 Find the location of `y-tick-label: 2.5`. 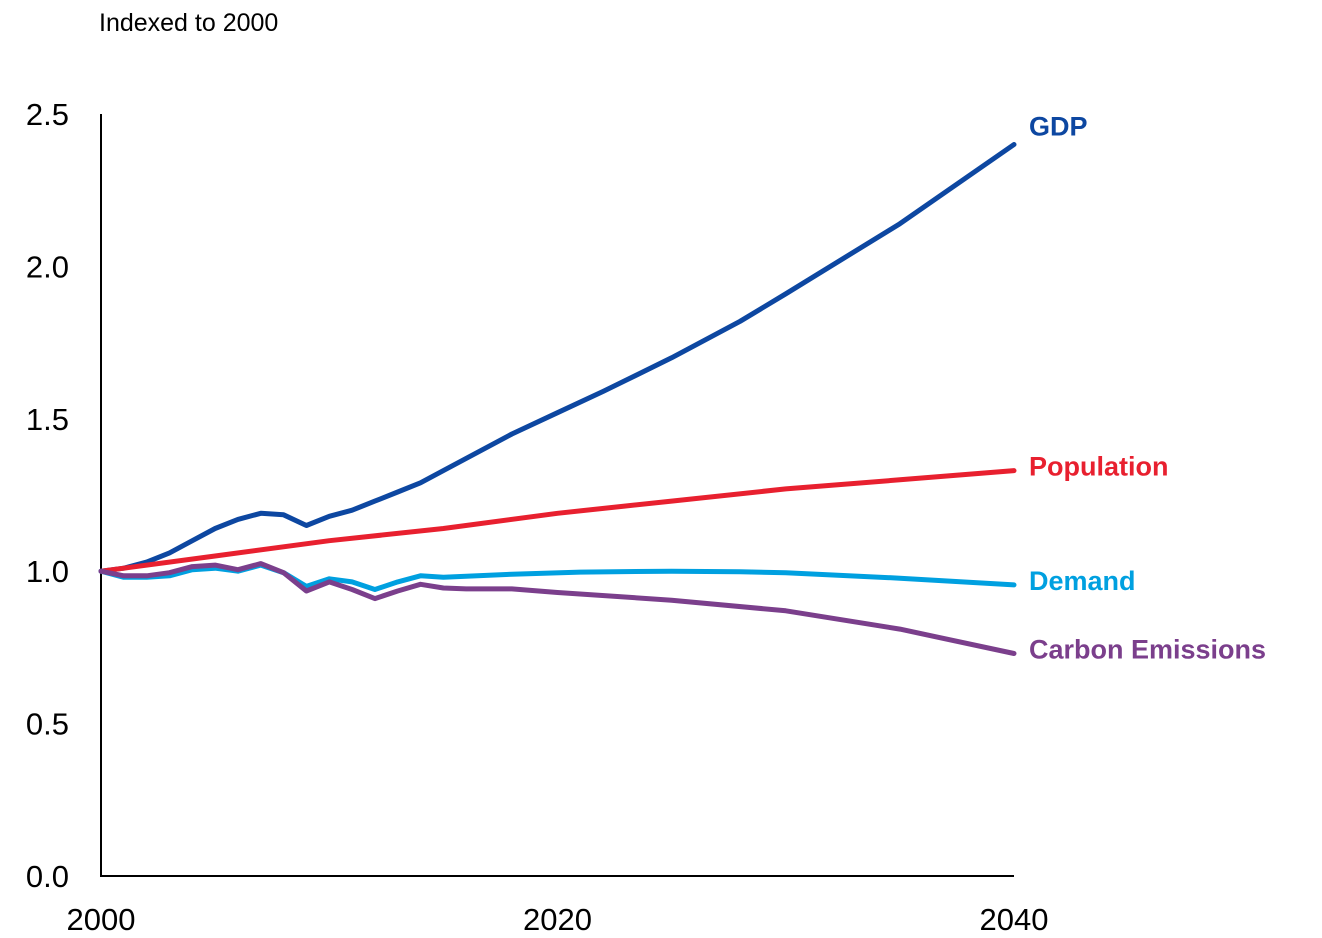

y-tick-label: 2.5 is located at coordinates (47, 114).